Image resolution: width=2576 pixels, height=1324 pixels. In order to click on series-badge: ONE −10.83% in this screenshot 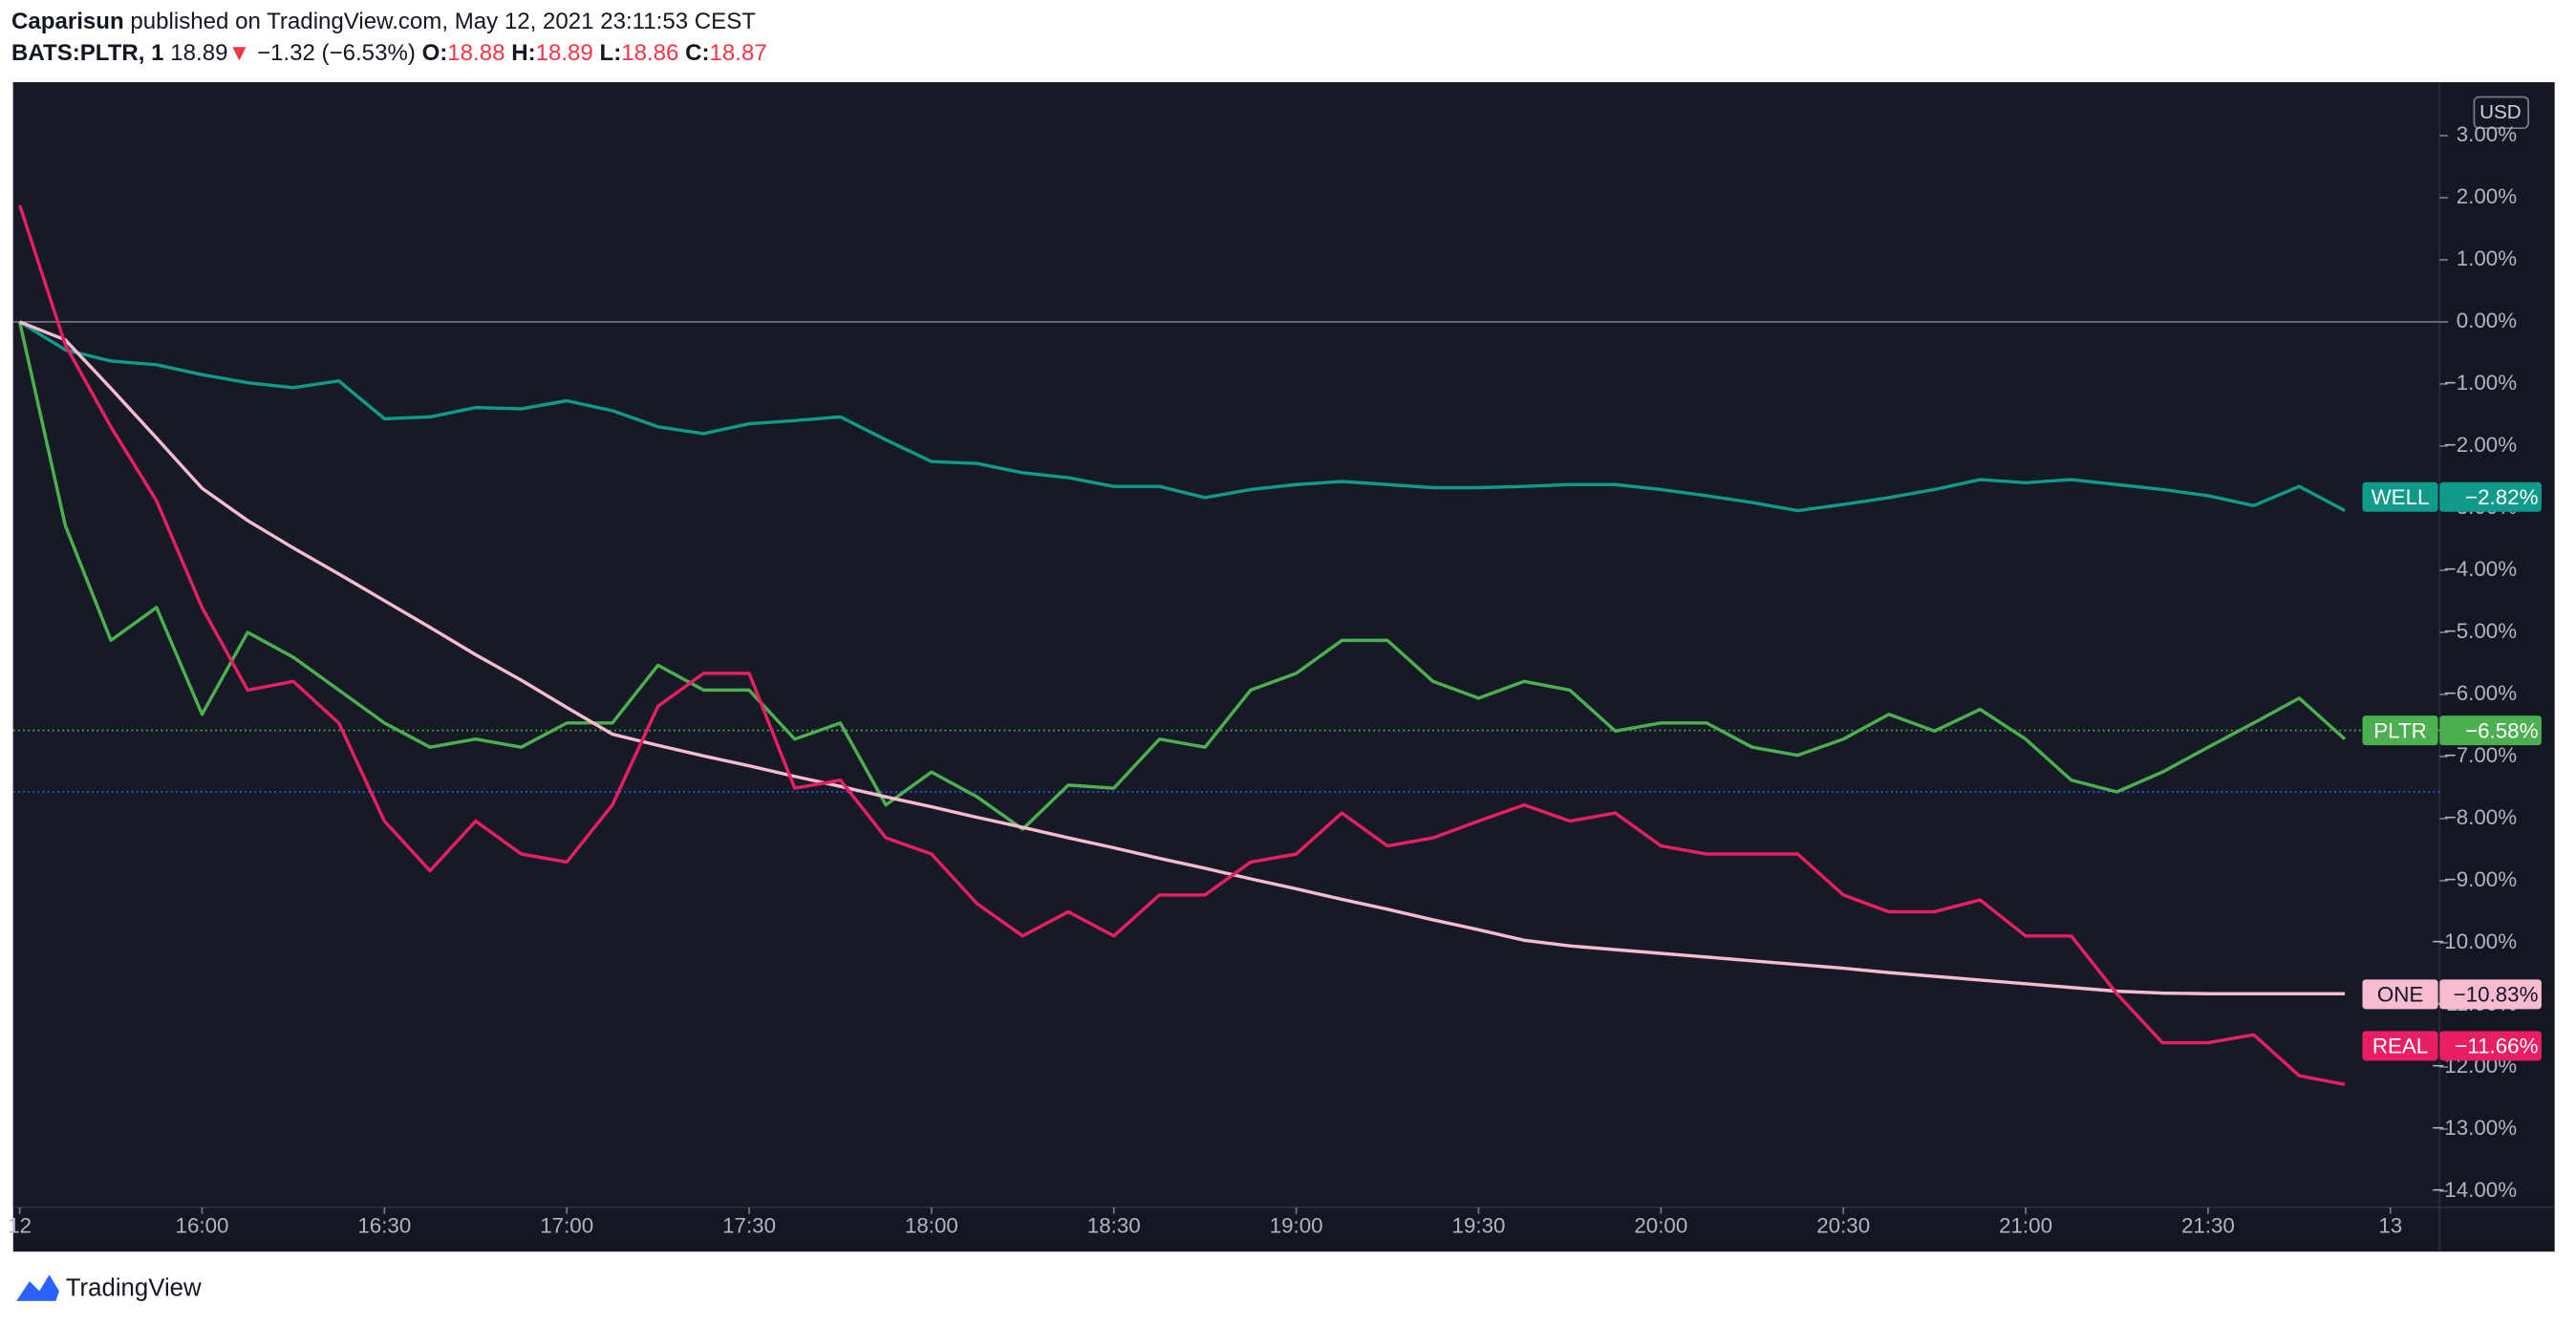, I will do `click(2452, 995)`.